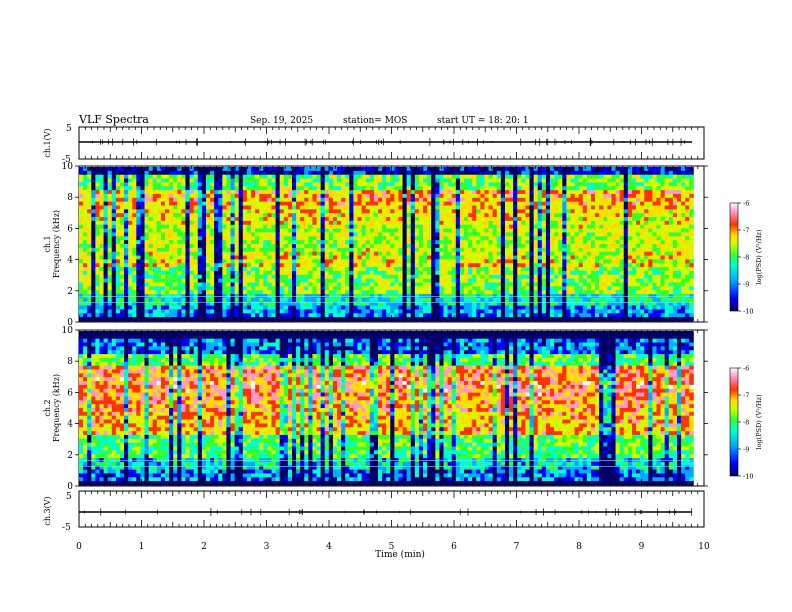 The width and height of the screenshot is (792, 612). Describe the element at coordinates (759, 421) in the screenshot. I see `ch2-colorbar-label: log(PSD) (V²/Hz)` at that location.